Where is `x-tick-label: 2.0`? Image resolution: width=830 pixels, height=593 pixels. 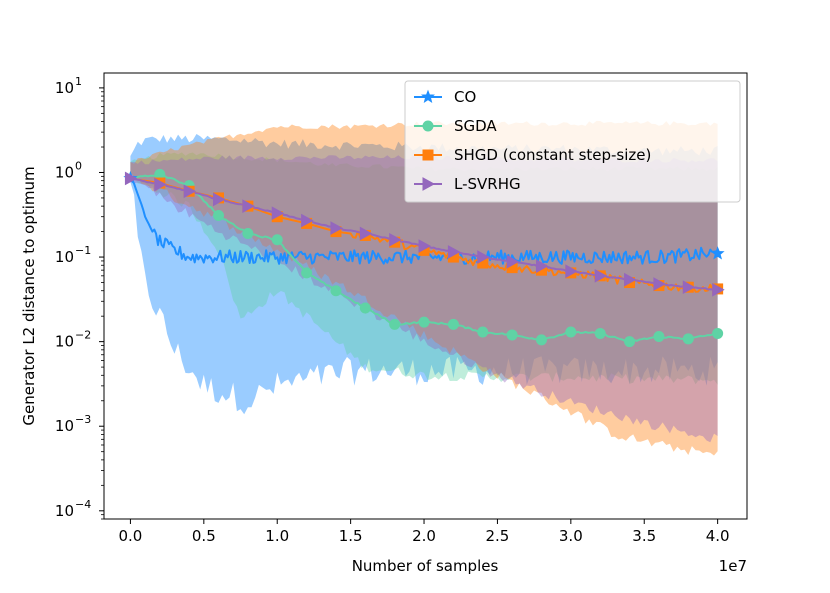
x-tick-label: 2.0 is located at coordinates (424, 536).